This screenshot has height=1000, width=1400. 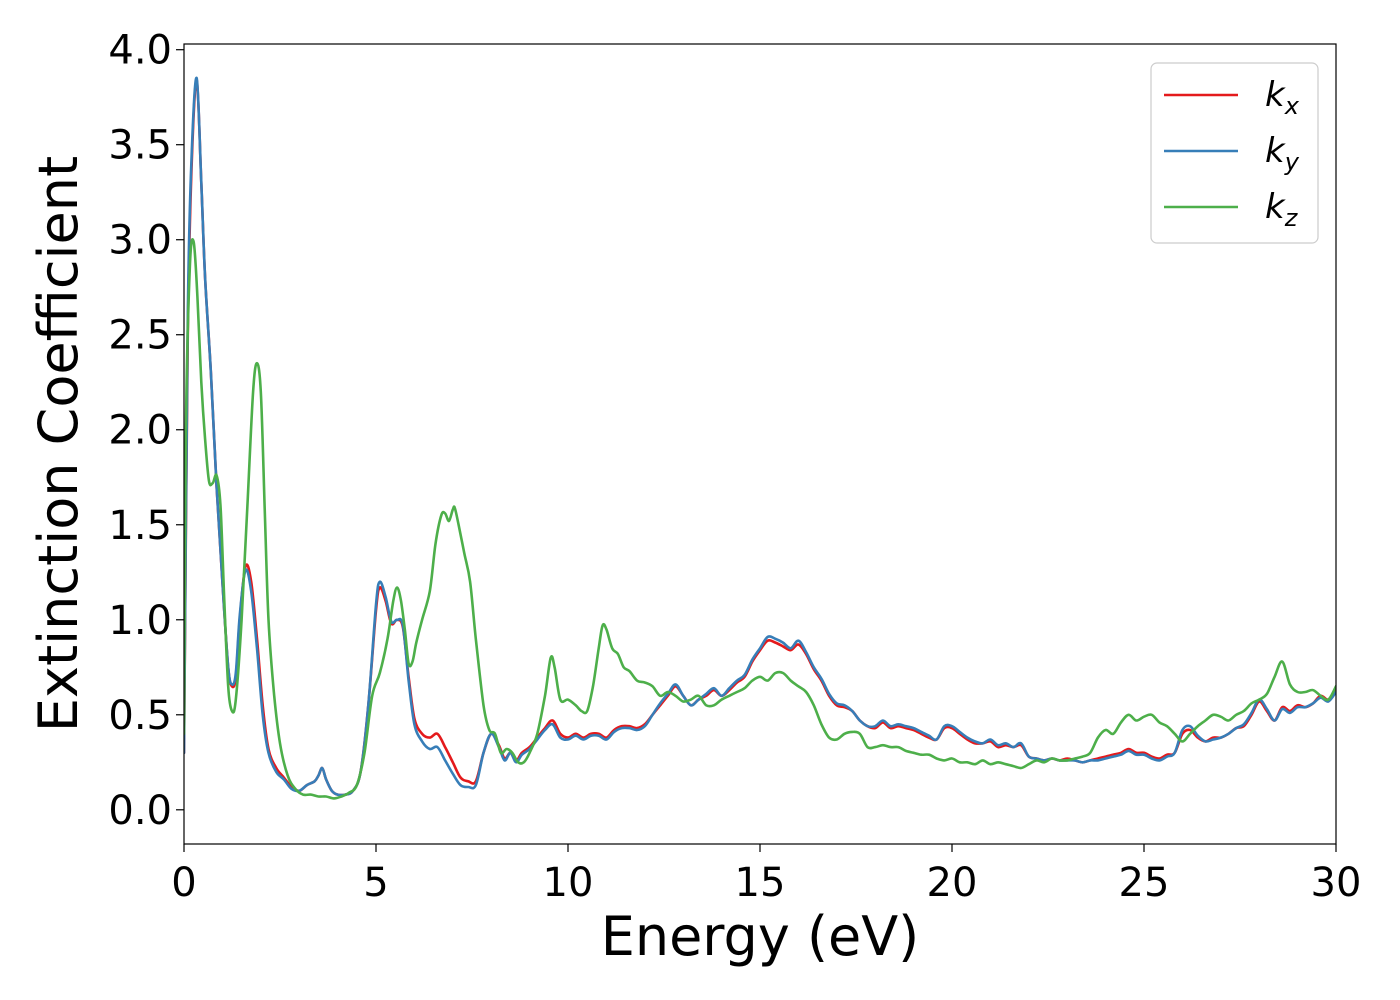 I want to click on x-tick-label: 0, so click(x=183, y=883).